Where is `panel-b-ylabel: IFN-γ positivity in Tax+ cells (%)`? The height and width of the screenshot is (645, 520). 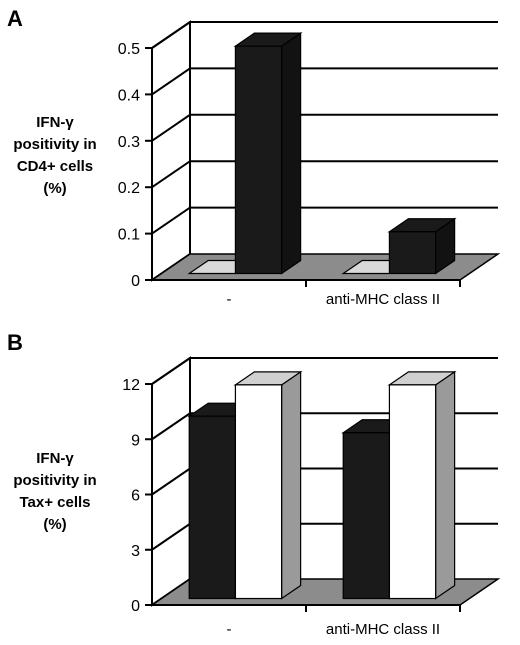
panel-b-ylabel: IFN-γ positivity in Tax+ cells (%) is located at coordinates (55, 492).